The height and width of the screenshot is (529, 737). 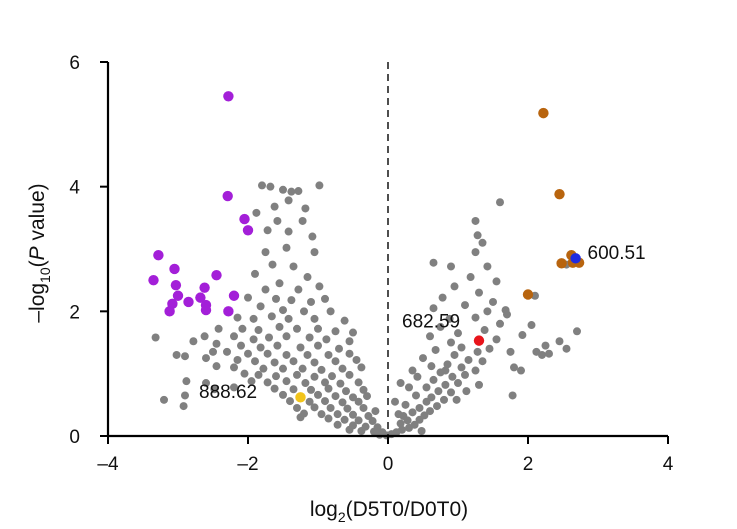 I want to click on y-tick-label: 4, so click(x=74, y=188).